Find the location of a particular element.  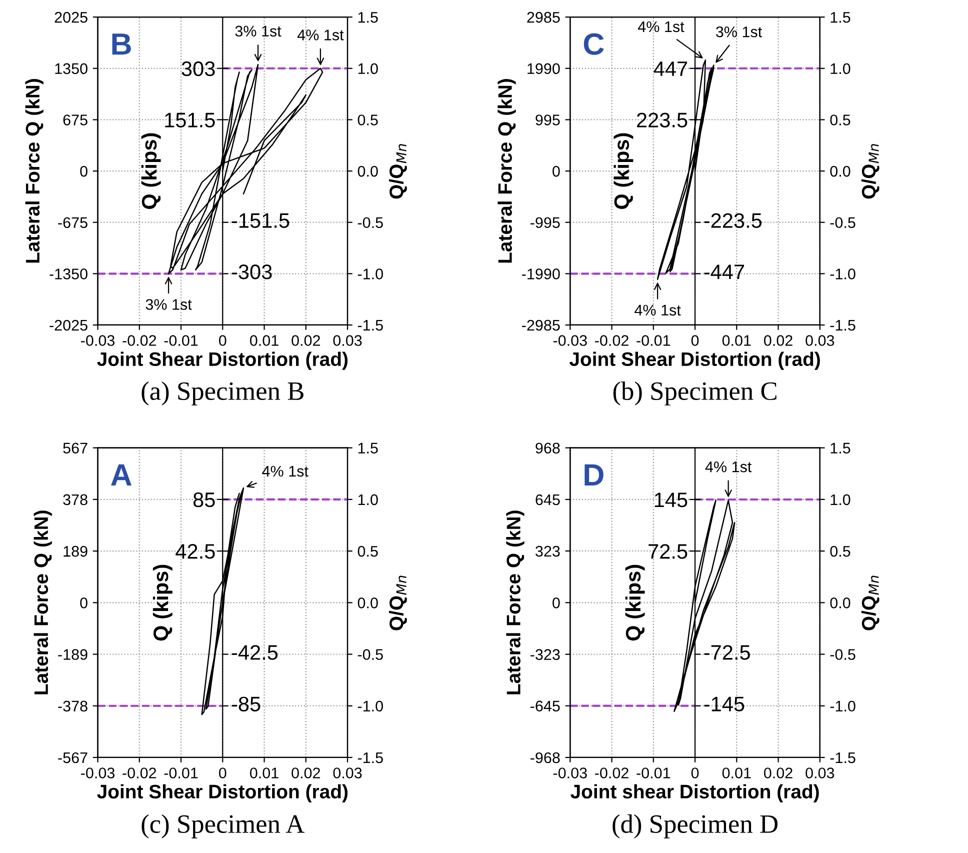

y-tick-label: -675 is located at coordinates (73, 222).